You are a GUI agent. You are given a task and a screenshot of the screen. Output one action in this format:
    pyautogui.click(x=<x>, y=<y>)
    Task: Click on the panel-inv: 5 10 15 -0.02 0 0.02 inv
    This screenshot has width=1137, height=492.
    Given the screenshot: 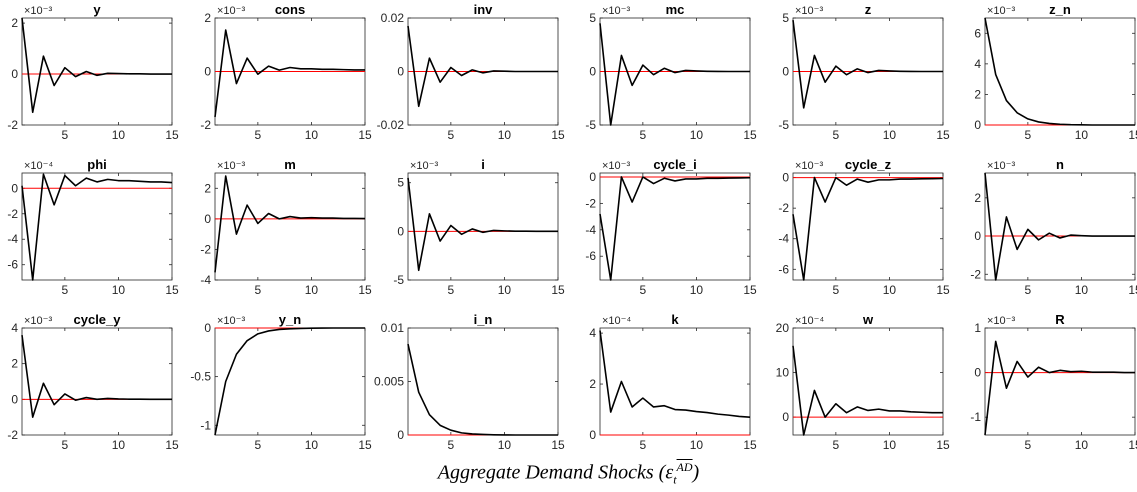 What is the action you would take?
    pyautogui.click(x=471, y=72)
    